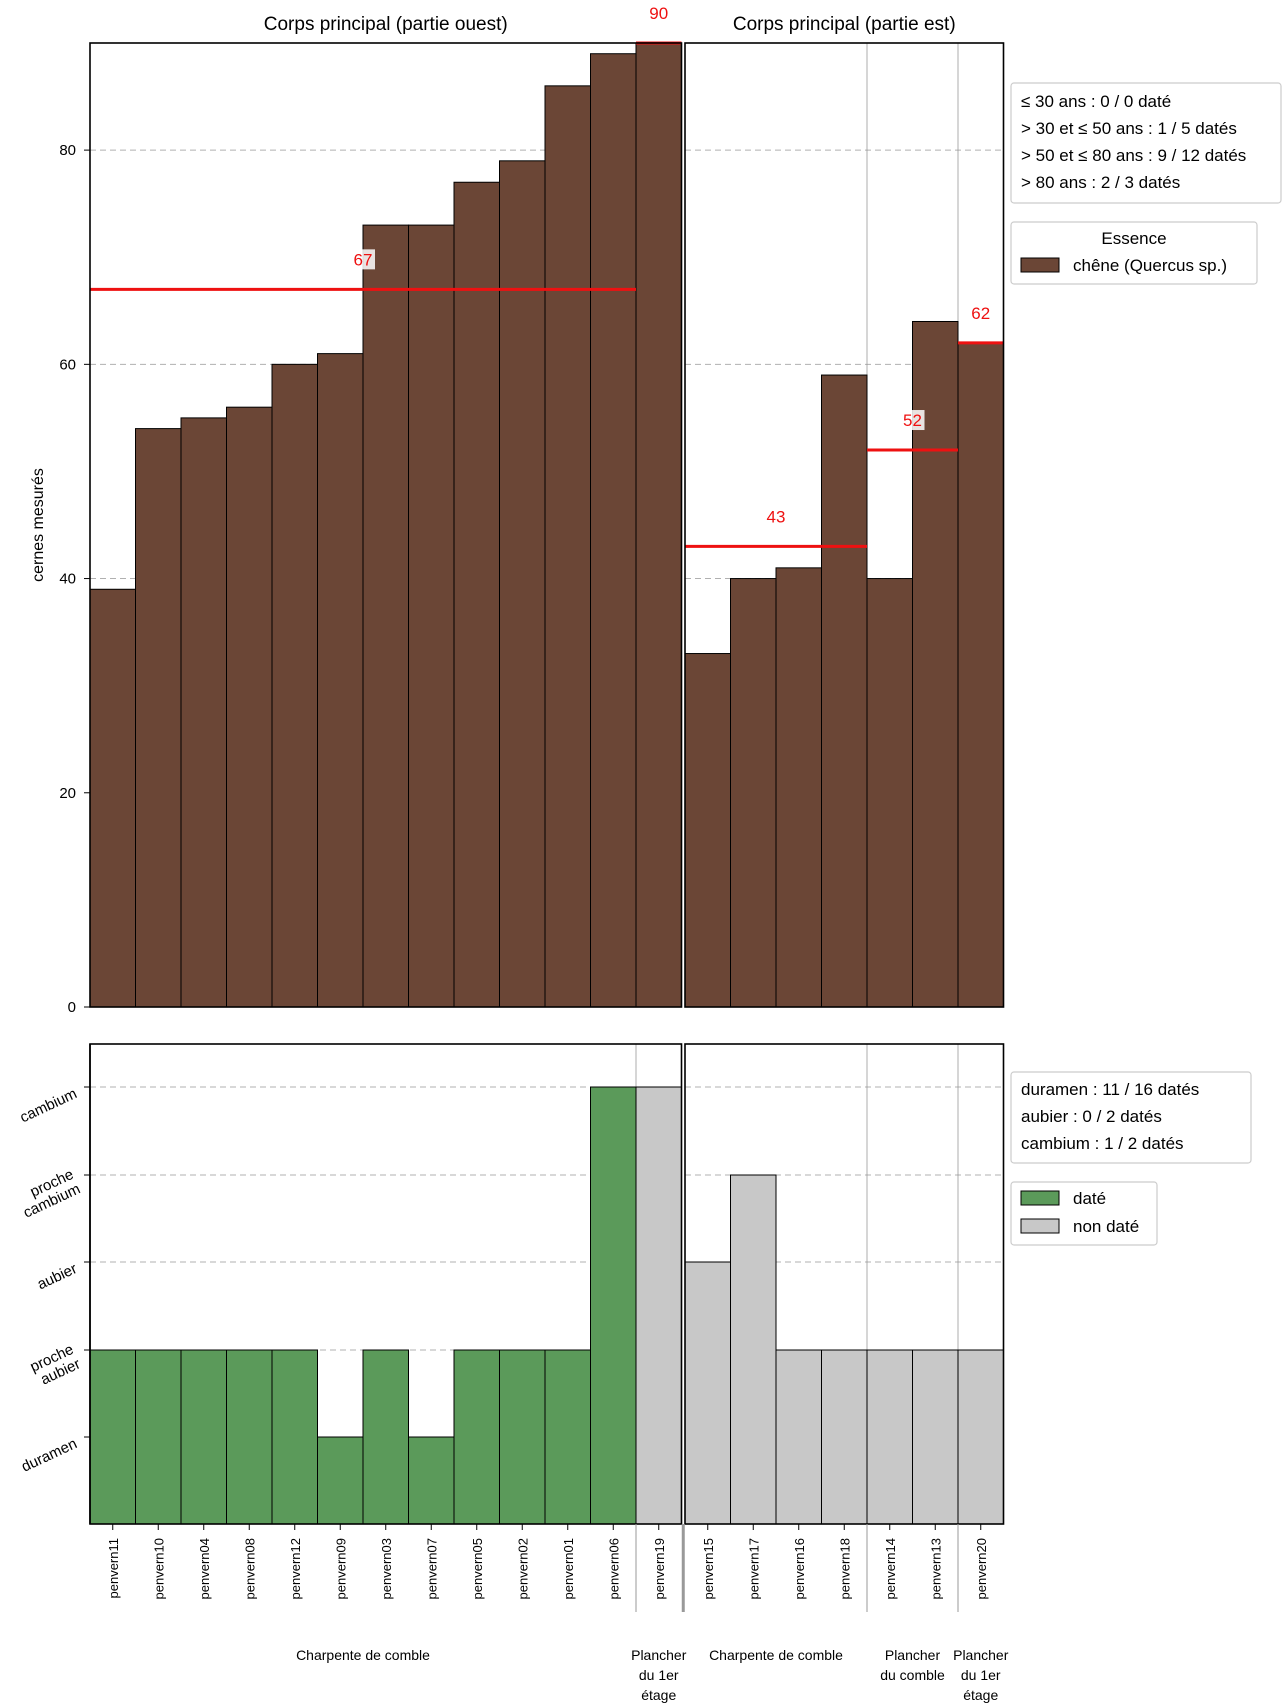 The image size is (1282, 1704). Describe the element at coordinates (890, 1568) in the screenshot. I see `x-tick-label: penvern14` at that location.